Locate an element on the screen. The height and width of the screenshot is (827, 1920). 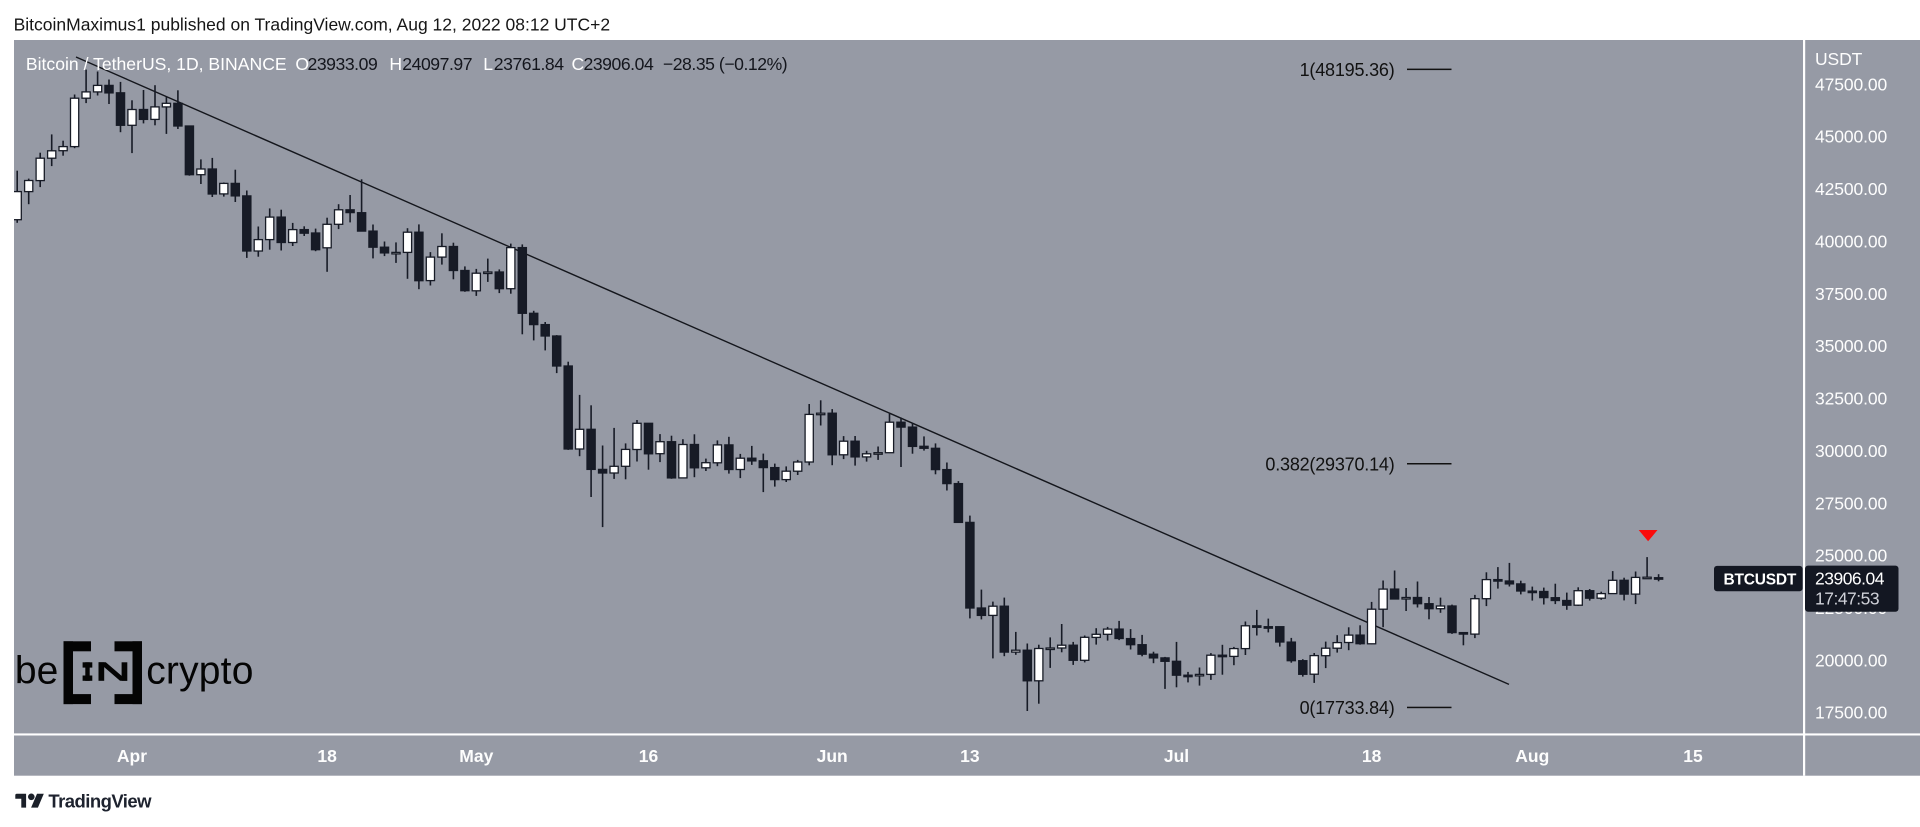
svg-text: be is located at coordinates (36, 671).